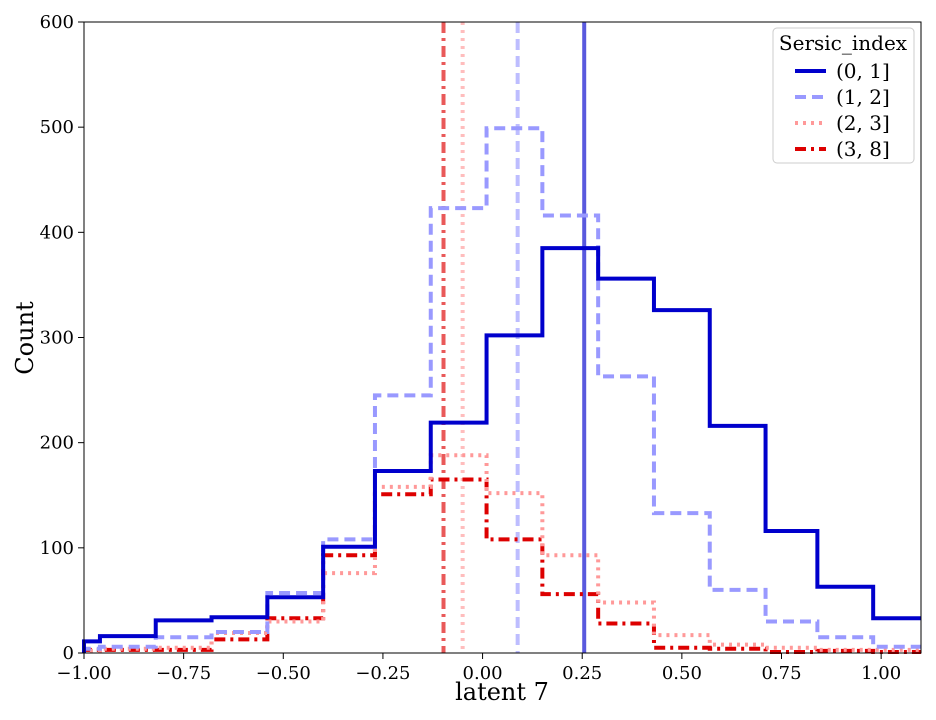 The width and height of the screenshot is (936, 720). What do you see at coordinates (582, 673) in the screenshot?
I see `x-tick-label: 0.25` at bounding box center [582, 673].